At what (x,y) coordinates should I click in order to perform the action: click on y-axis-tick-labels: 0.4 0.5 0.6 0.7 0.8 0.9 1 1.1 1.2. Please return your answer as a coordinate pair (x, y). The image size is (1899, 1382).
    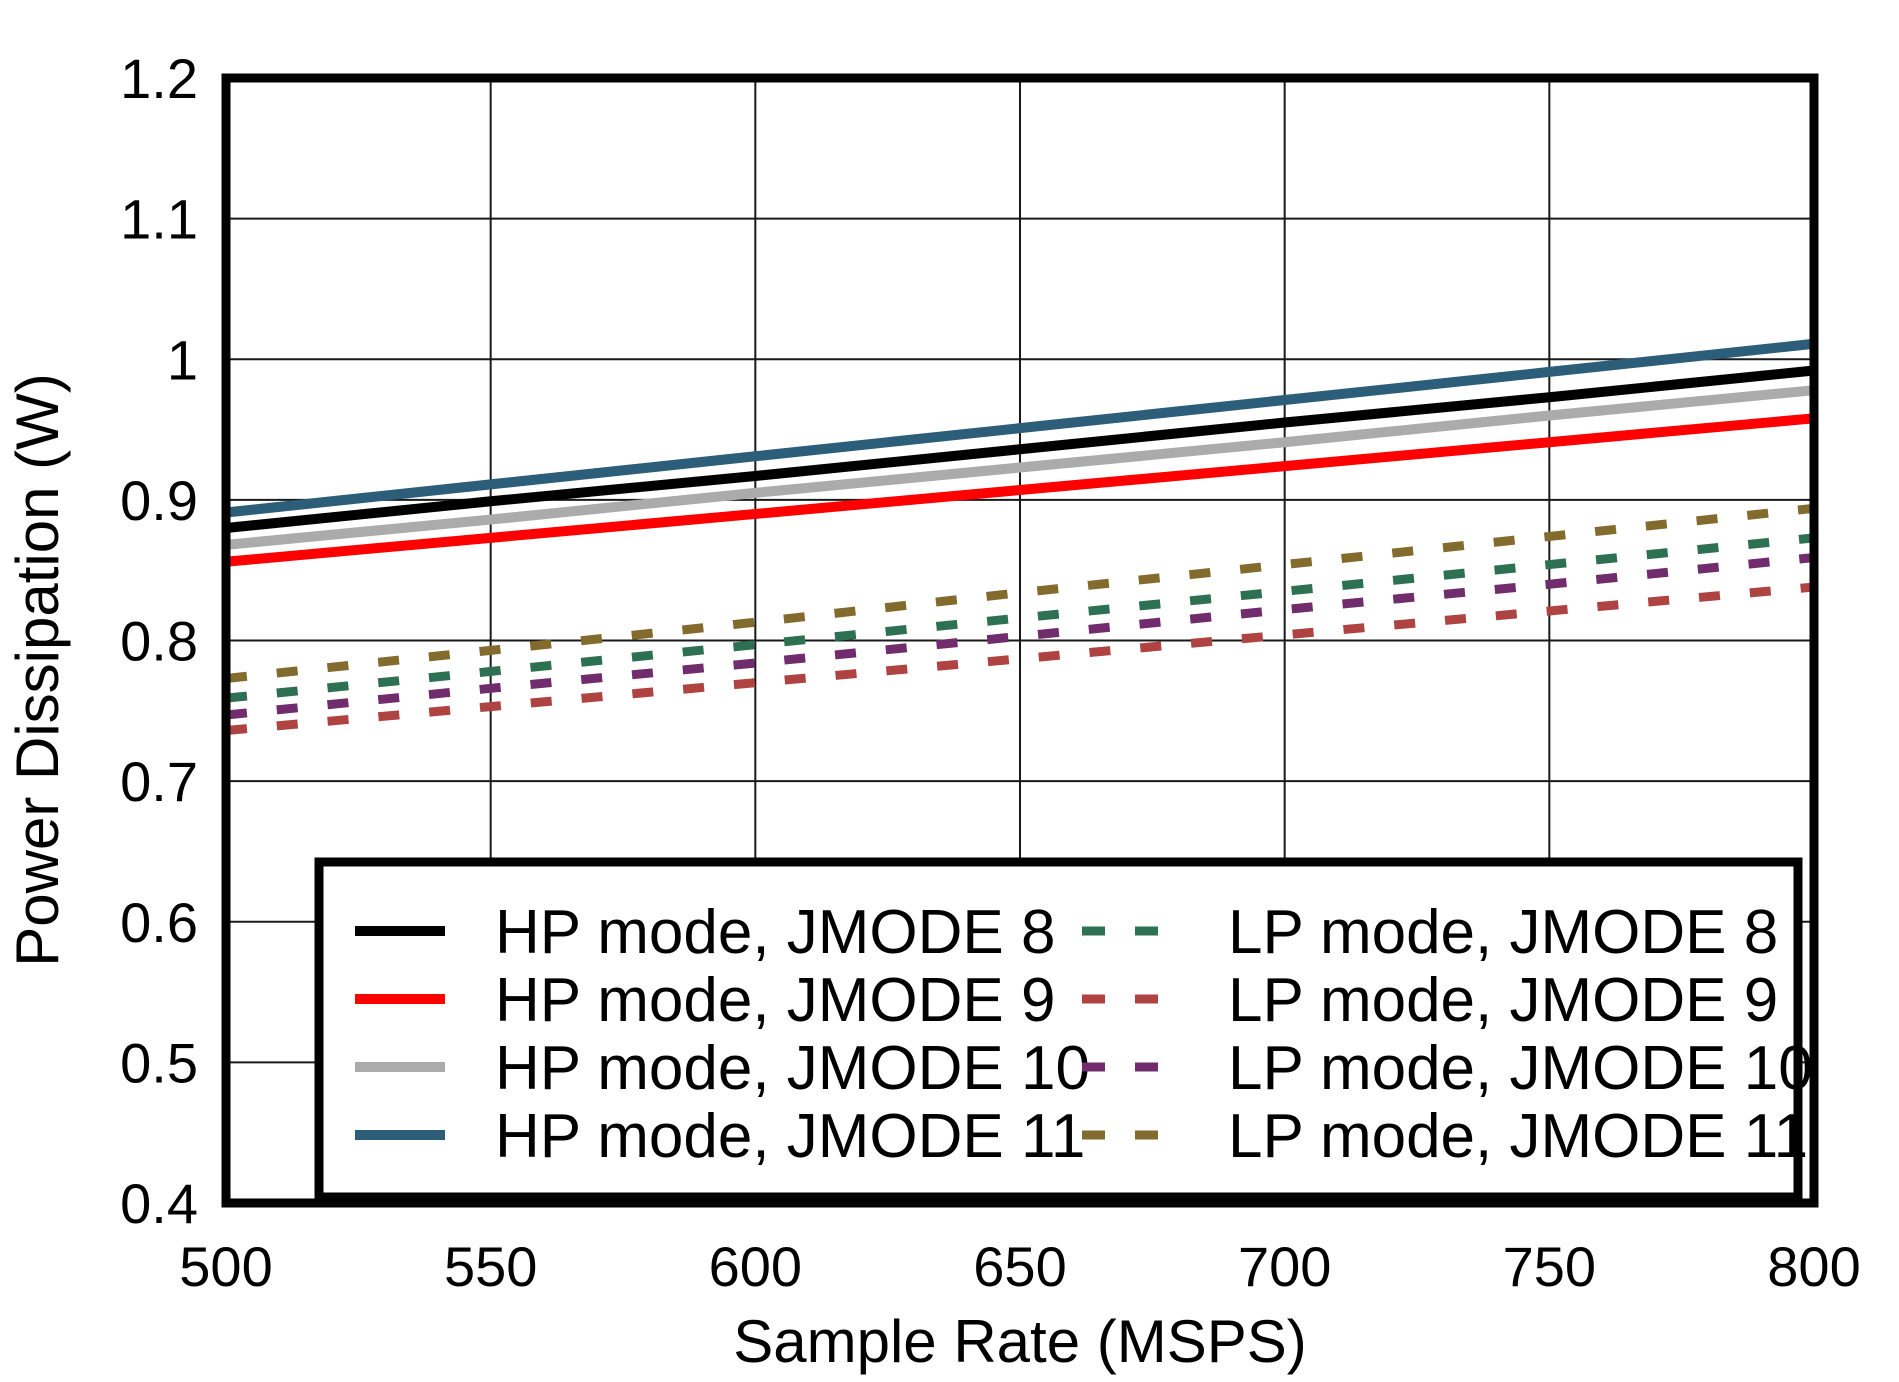
    Looking at the image, I should click on (159, 641).